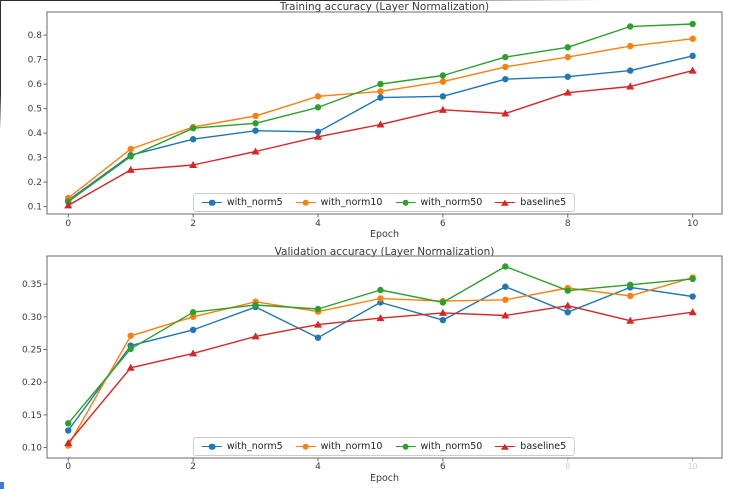  I want to click on screenshot-edge-left, so click(0, 65).